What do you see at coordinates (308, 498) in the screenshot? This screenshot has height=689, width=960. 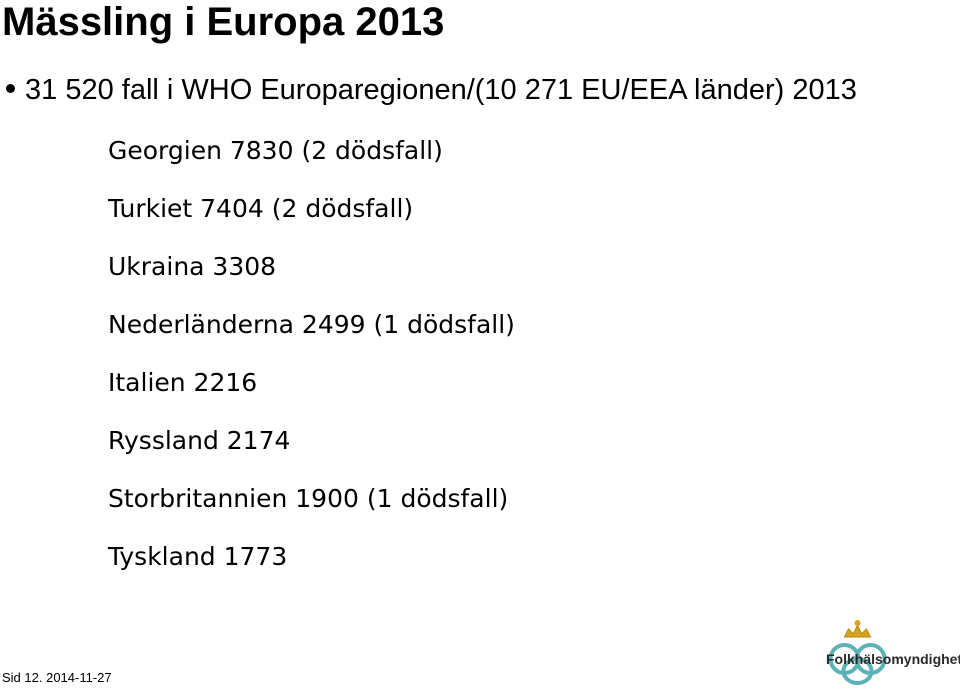 I see `list-item: Storbritannien 1900 (1 dödsfall)` at bounding box center [308, 498].